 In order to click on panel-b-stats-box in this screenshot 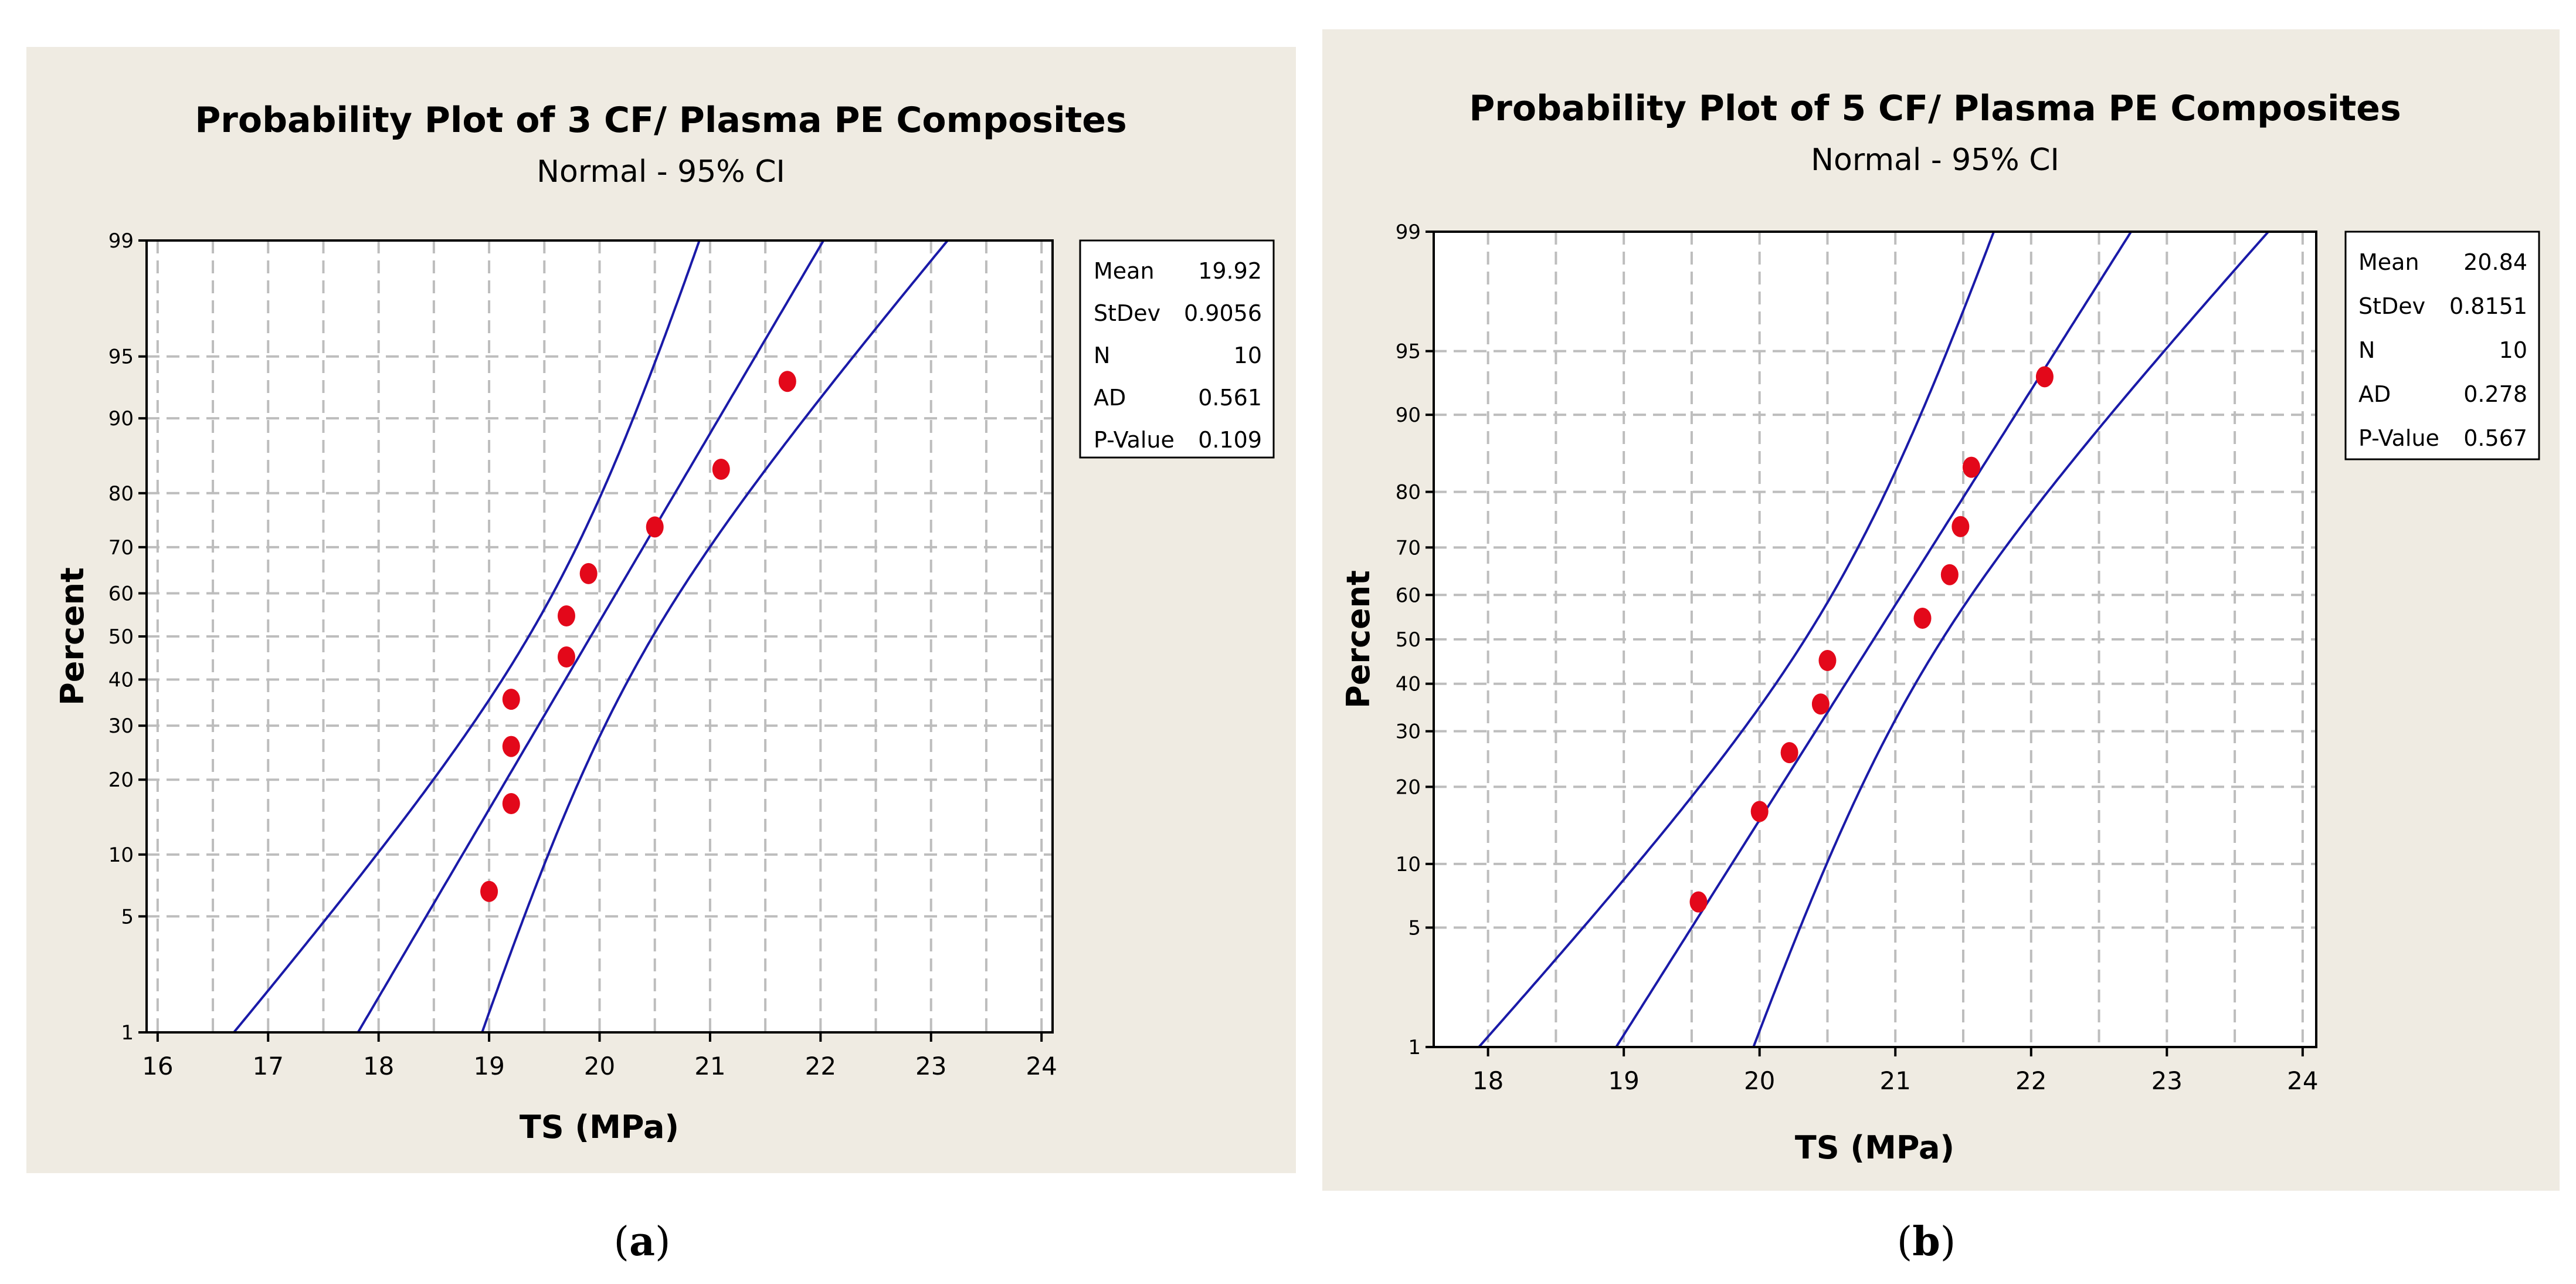, I will do `click(2442, 345)`.